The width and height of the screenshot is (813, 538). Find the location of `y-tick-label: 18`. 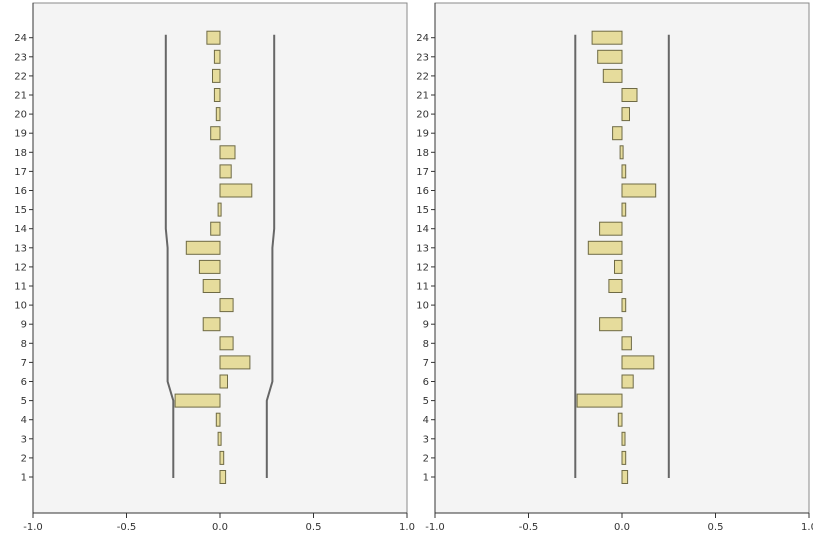

y-tick-label: 18 is located at coordinates (422, 153).